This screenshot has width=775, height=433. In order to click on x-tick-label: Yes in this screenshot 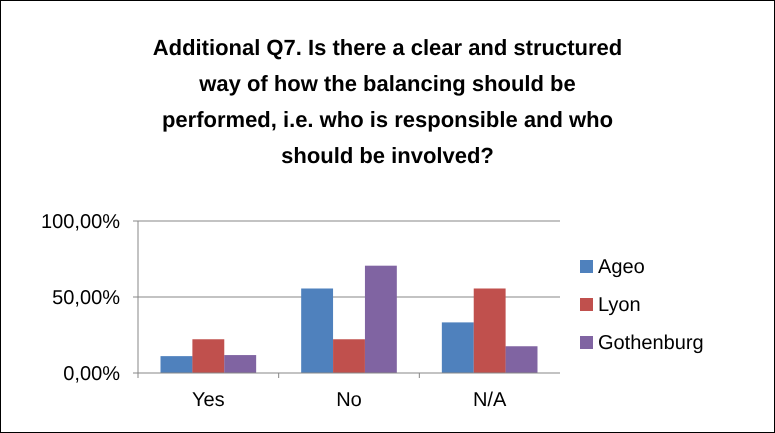, I will do `click(208, 400)`.